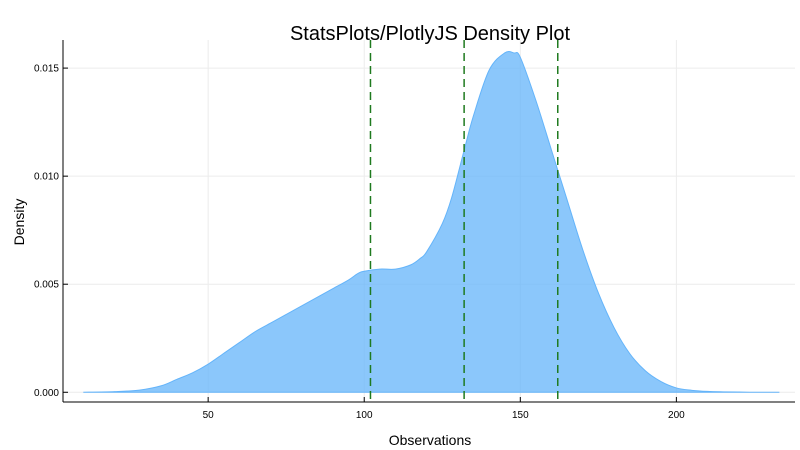 This screenshot has width=800, height=450. What do you see at coordinates (46, 285) in the screenshot?
I see `y-tick-label-0.005: 0.005` at bounding box center [46, 285].